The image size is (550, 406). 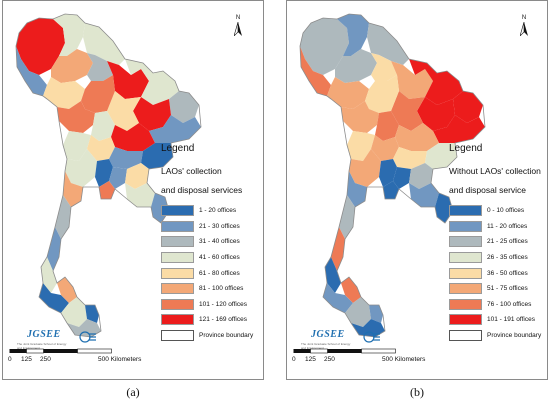 What do you see at coordinates (207, 305) in the screenshot?
I see `legend-item: 101 - 120 offices` at bounding box center [207, 305].